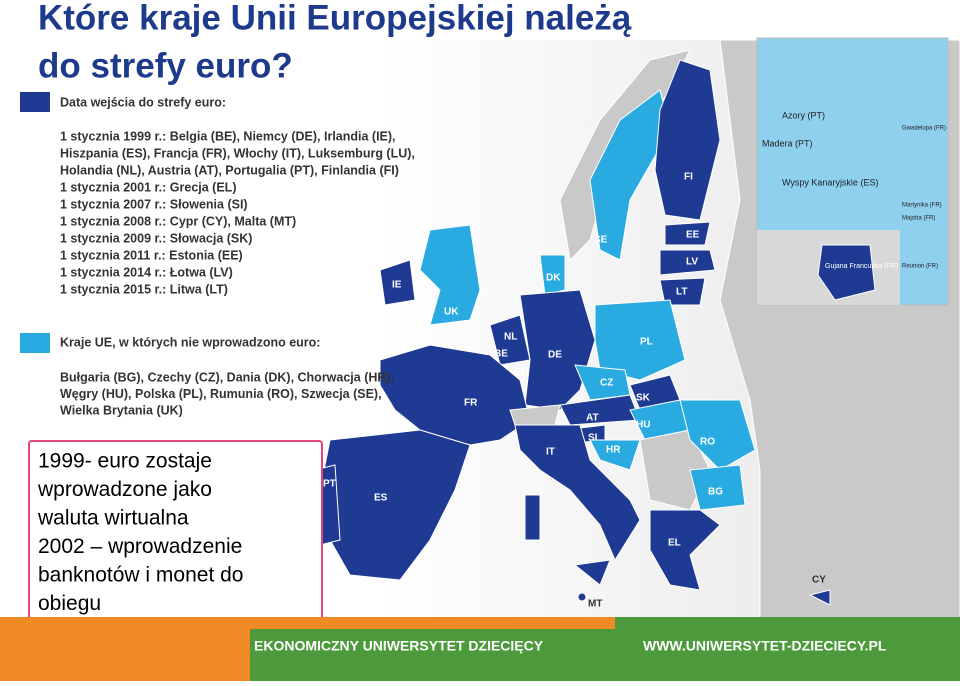 The image size is (960, 686). What do you see at coordinates (143, 102) in the screenshot?
I see `legend-heading: Data wejścia do strefy euro:` at bounding box center [143, 102].